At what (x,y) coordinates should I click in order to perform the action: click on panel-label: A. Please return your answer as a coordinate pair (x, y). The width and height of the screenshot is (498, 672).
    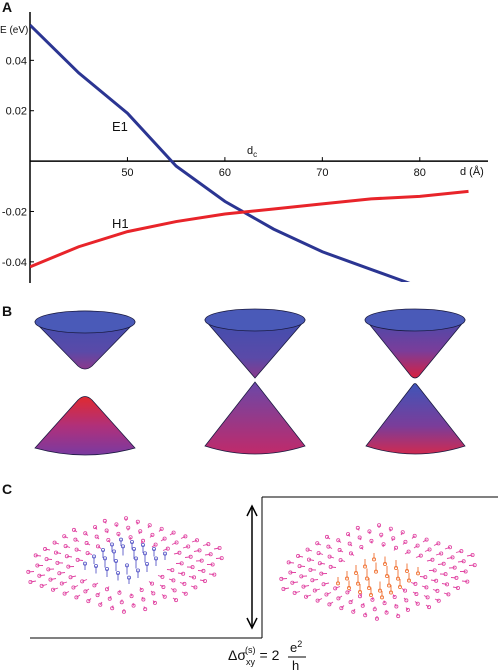
    Looking at the image, I should click on (7, 7).